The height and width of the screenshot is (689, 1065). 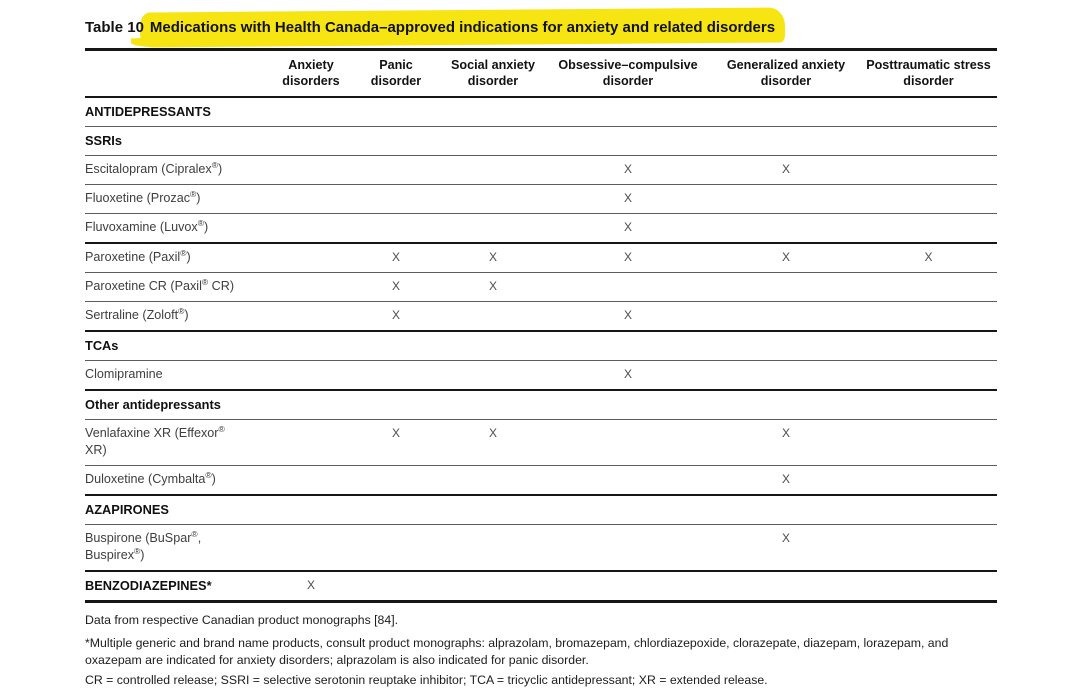 I want to click on table-row-buspirone: Buspirone (BuSpar®, Buspirex®) X, so click(x=541, y=547).